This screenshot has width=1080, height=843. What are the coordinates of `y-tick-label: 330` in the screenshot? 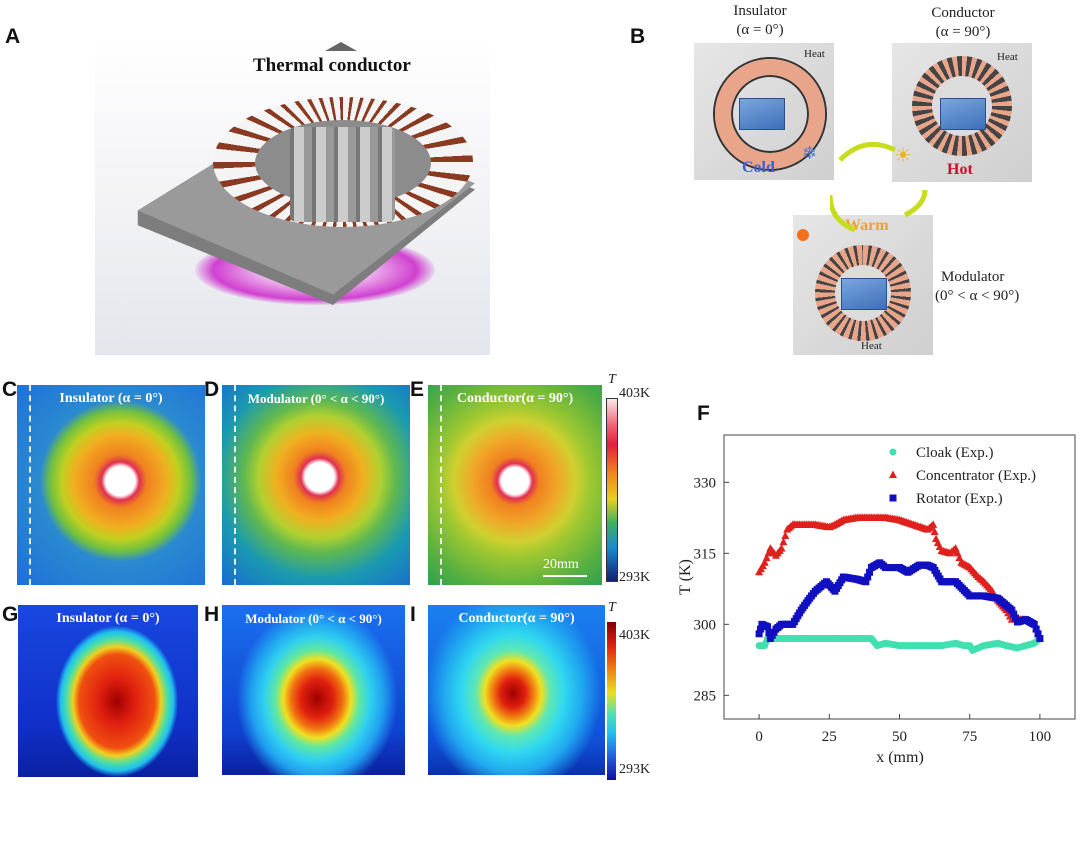 It's located at (705, 483).